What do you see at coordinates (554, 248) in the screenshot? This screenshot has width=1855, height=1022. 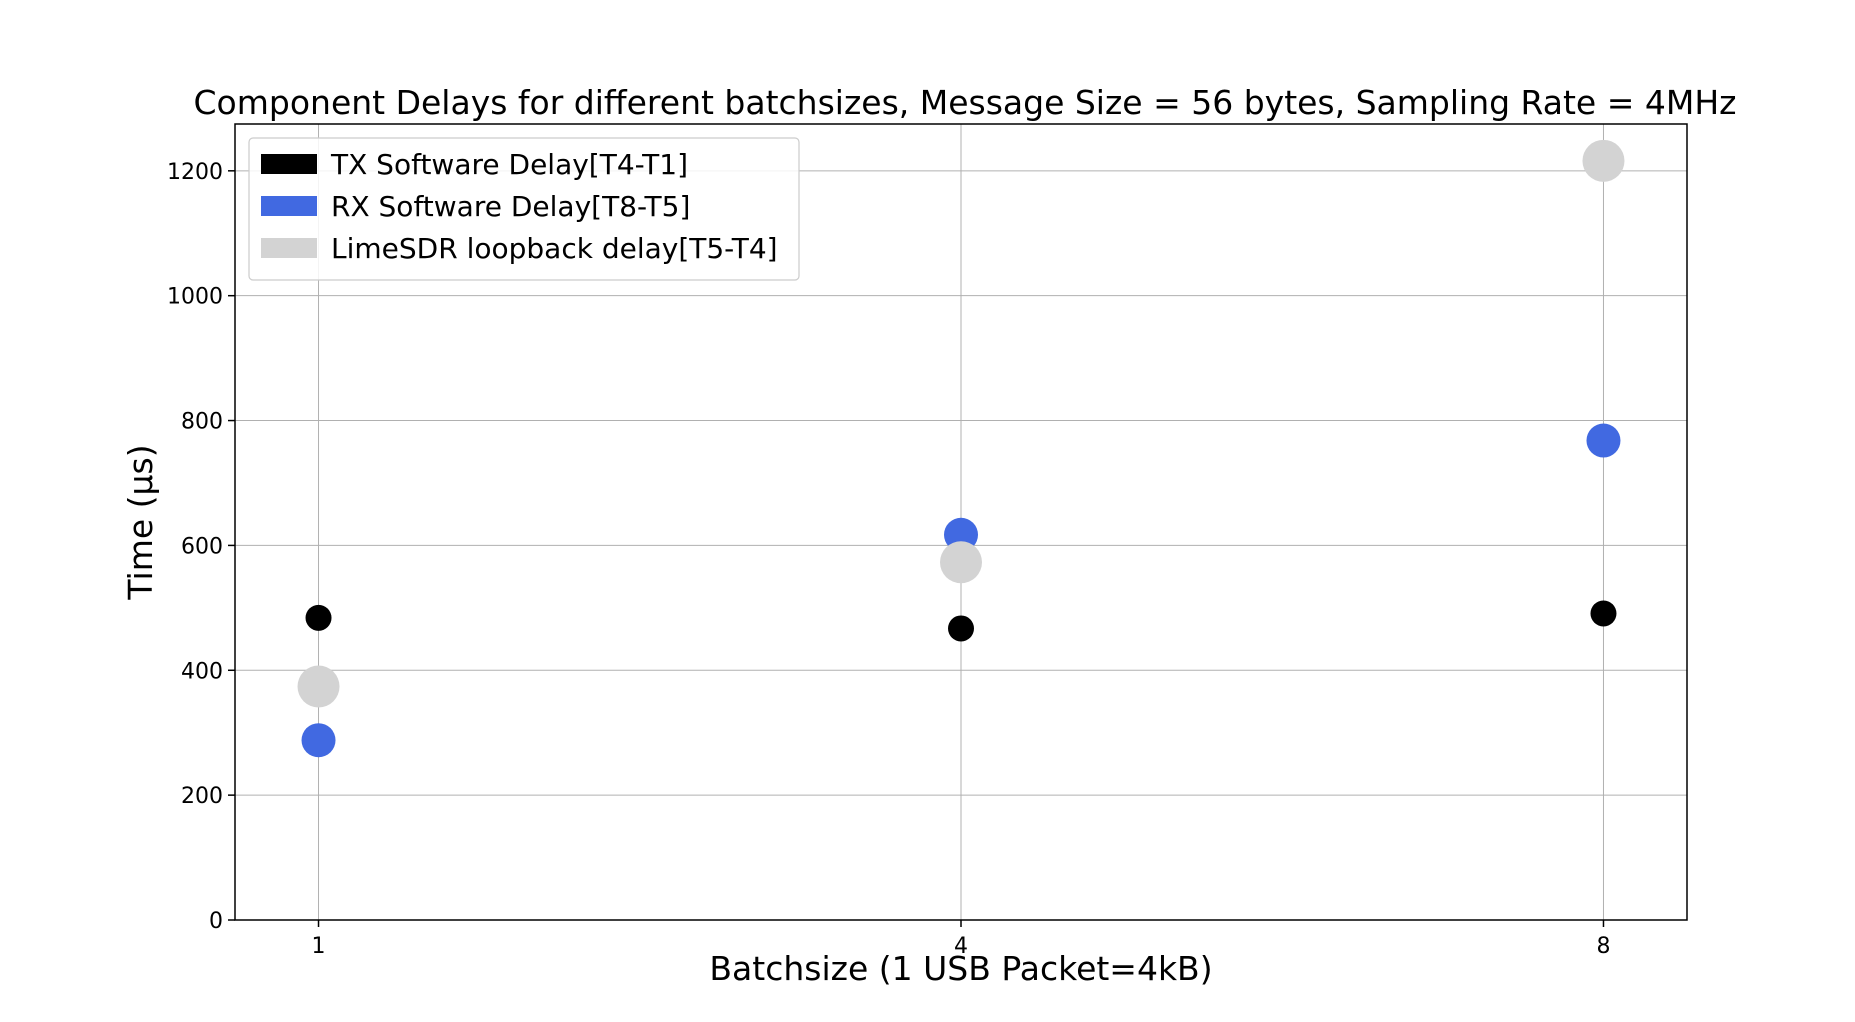 I see `legend-label: LimeSDR loopback delay[T5-T4]` at bounding box center [554, 248].